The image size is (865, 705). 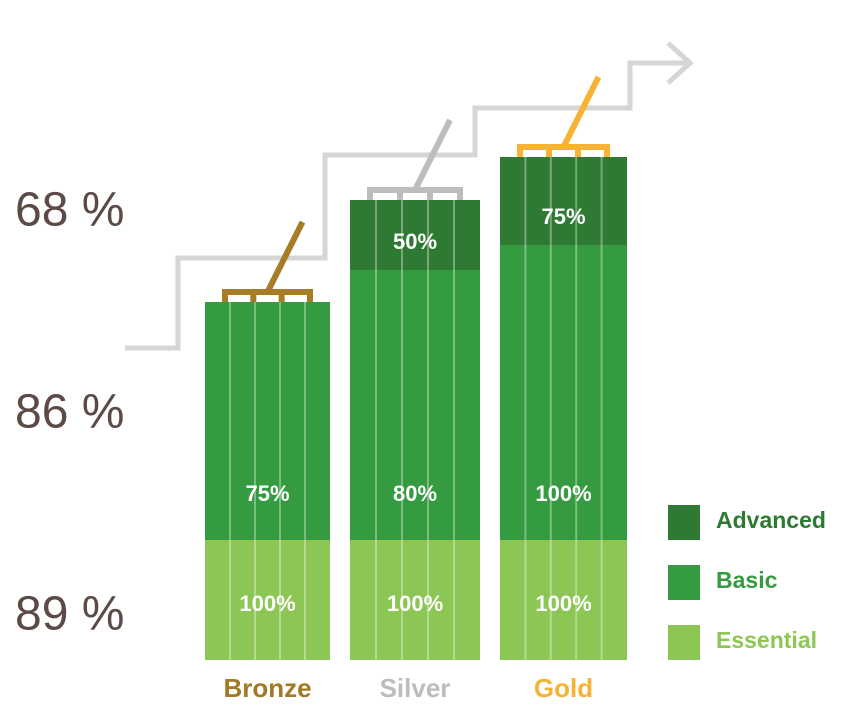 I want to click on tier-label: Silver, so click(x=415, y=688).